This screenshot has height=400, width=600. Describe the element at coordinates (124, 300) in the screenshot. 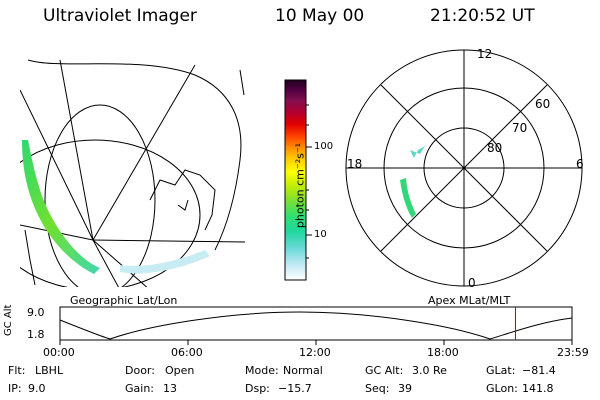

I see `geographic-label: Geographic Lat/Lon` at that location.